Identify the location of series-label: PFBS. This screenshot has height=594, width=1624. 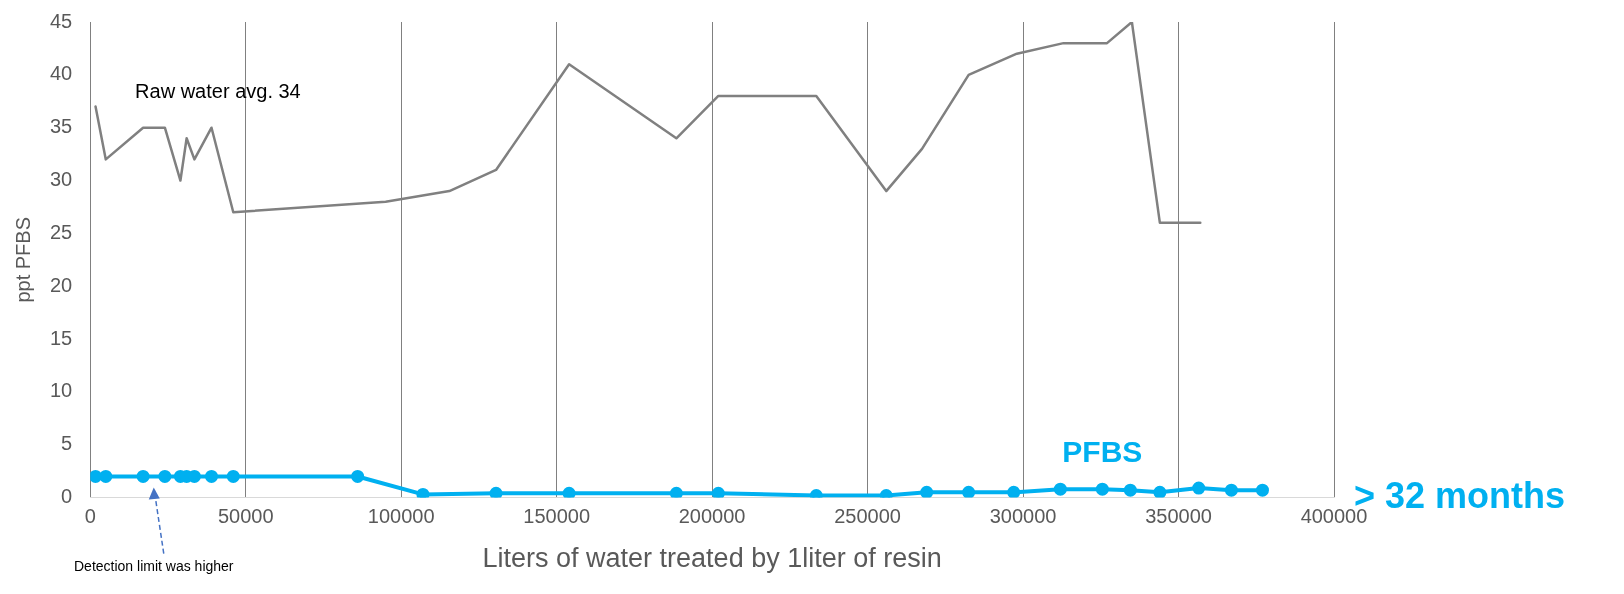
(1102, 452).